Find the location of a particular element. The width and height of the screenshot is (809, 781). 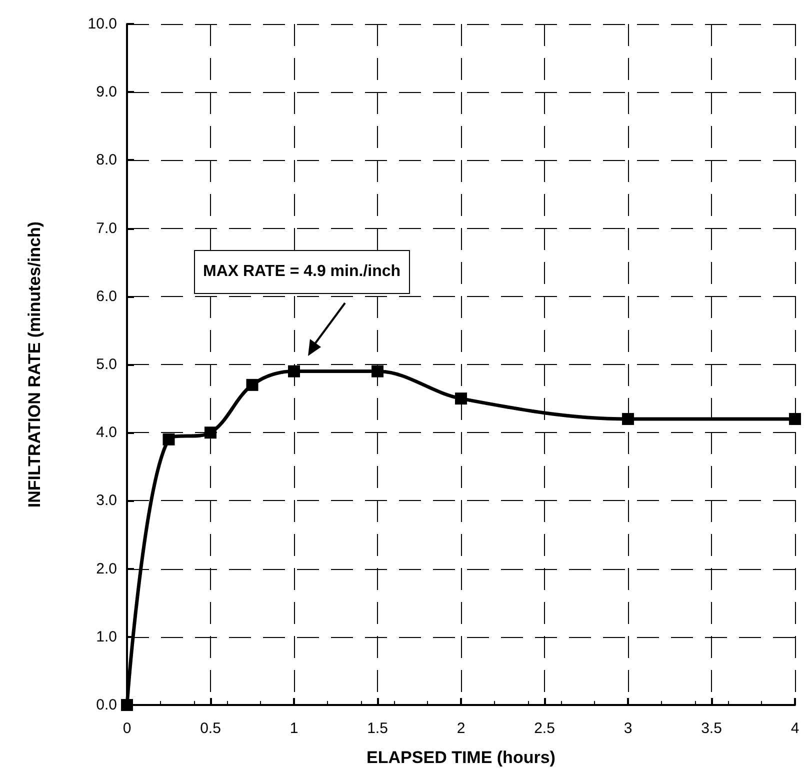

x-tick-label: 2 is located at coordinates (461, 728).